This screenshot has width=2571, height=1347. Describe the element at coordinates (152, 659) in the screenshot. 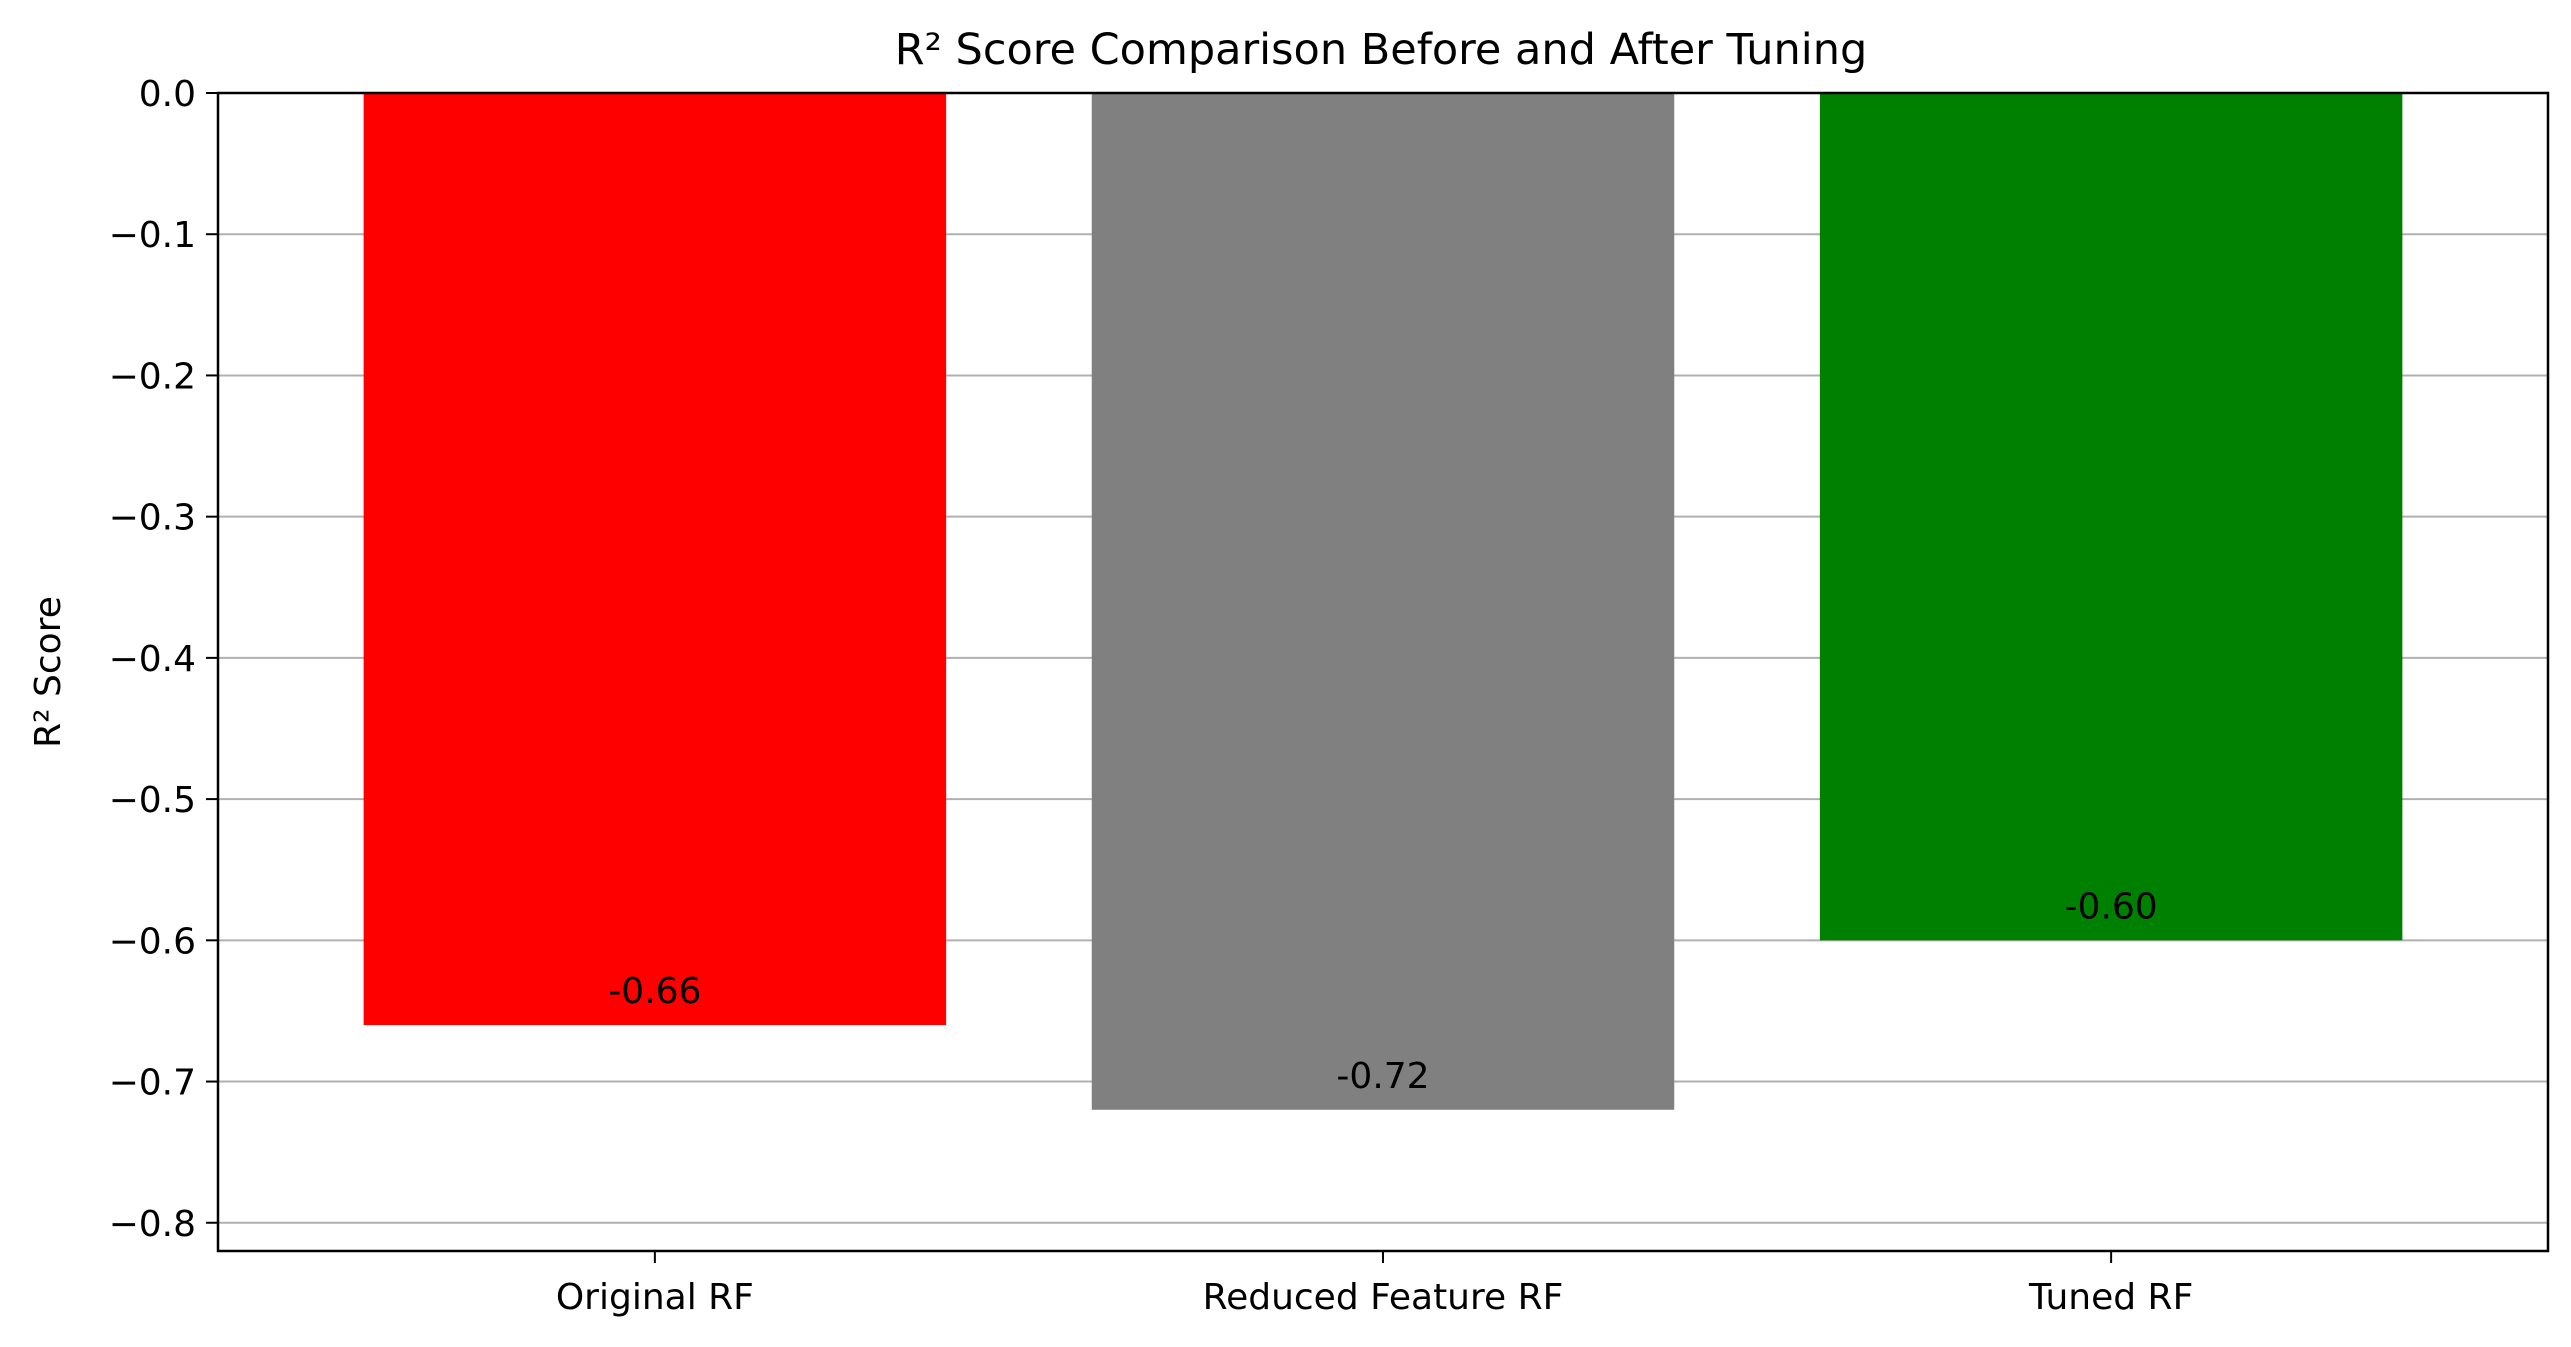

I see `y-tick-label: −0.4` at that location.